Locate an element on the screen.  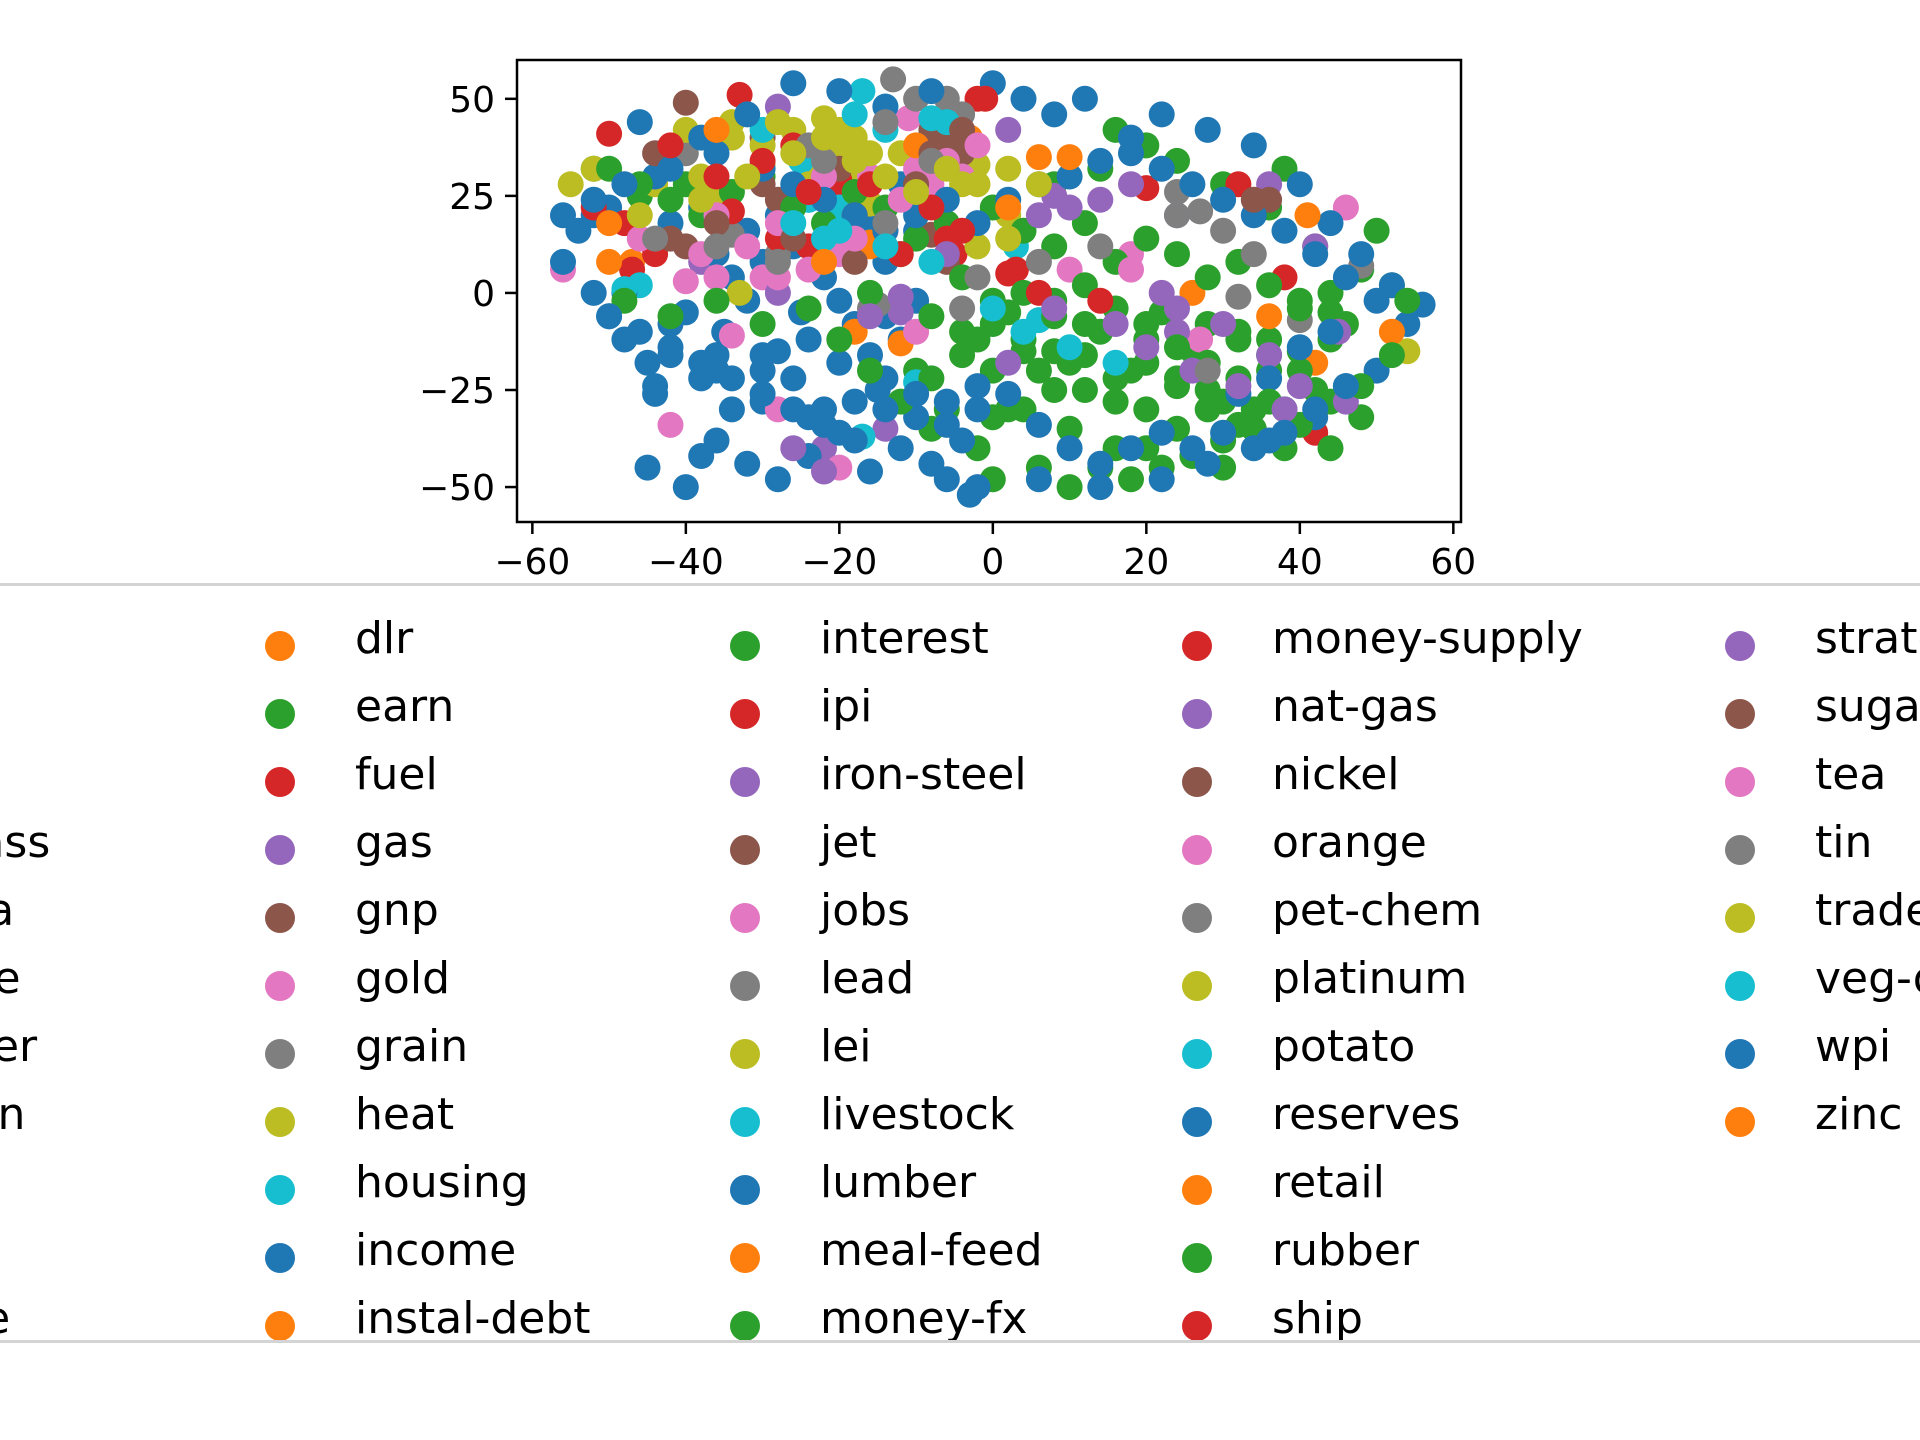
x-tick-label: 0 is located at coordinates (992, 562).